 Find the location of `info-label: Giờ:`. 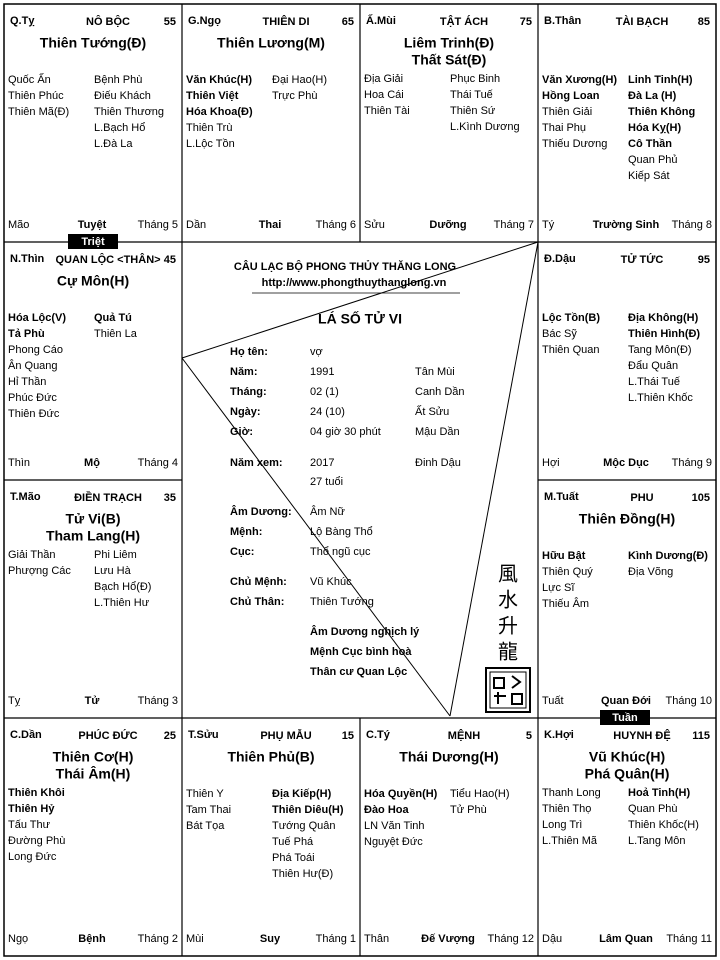

info-label: Giờ: is located at coordinates (241, 432).